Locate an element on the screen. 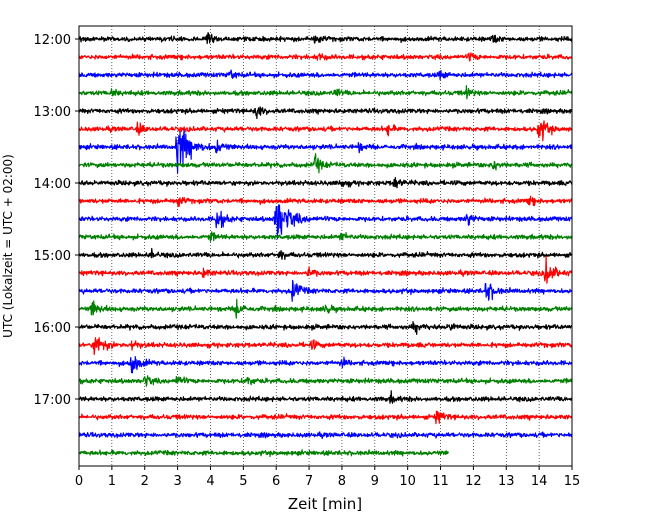  x-tick-label: 10 is located at coordinates (407, 481).